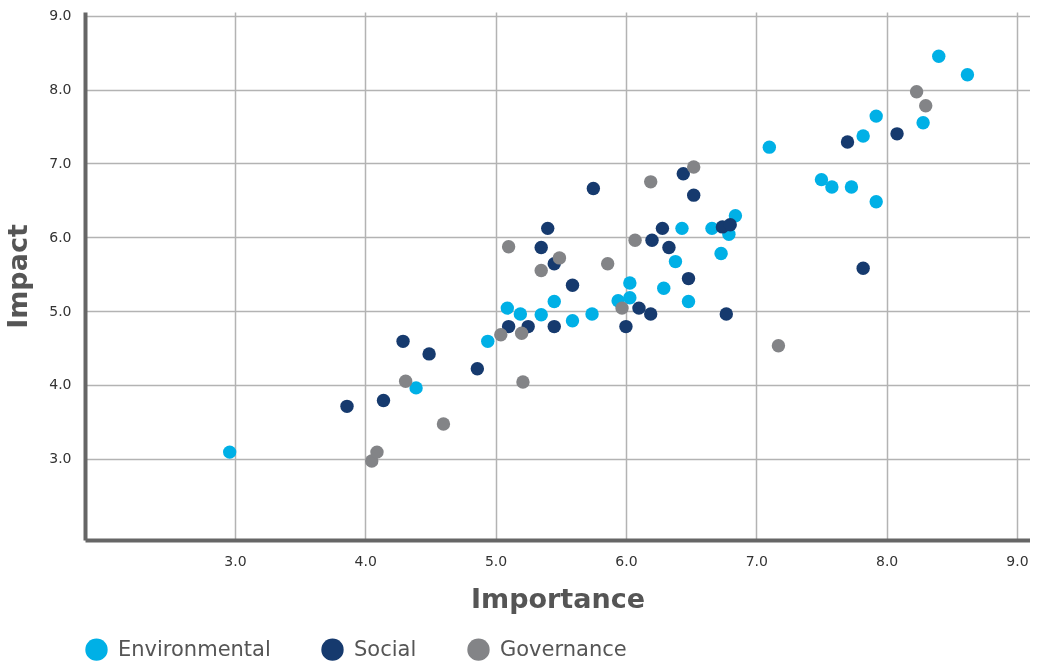  What do you see at coordinates (60, 310) in the screenshot?
I see `y-tick-label: 5.0` at bounding box center [60, 310].